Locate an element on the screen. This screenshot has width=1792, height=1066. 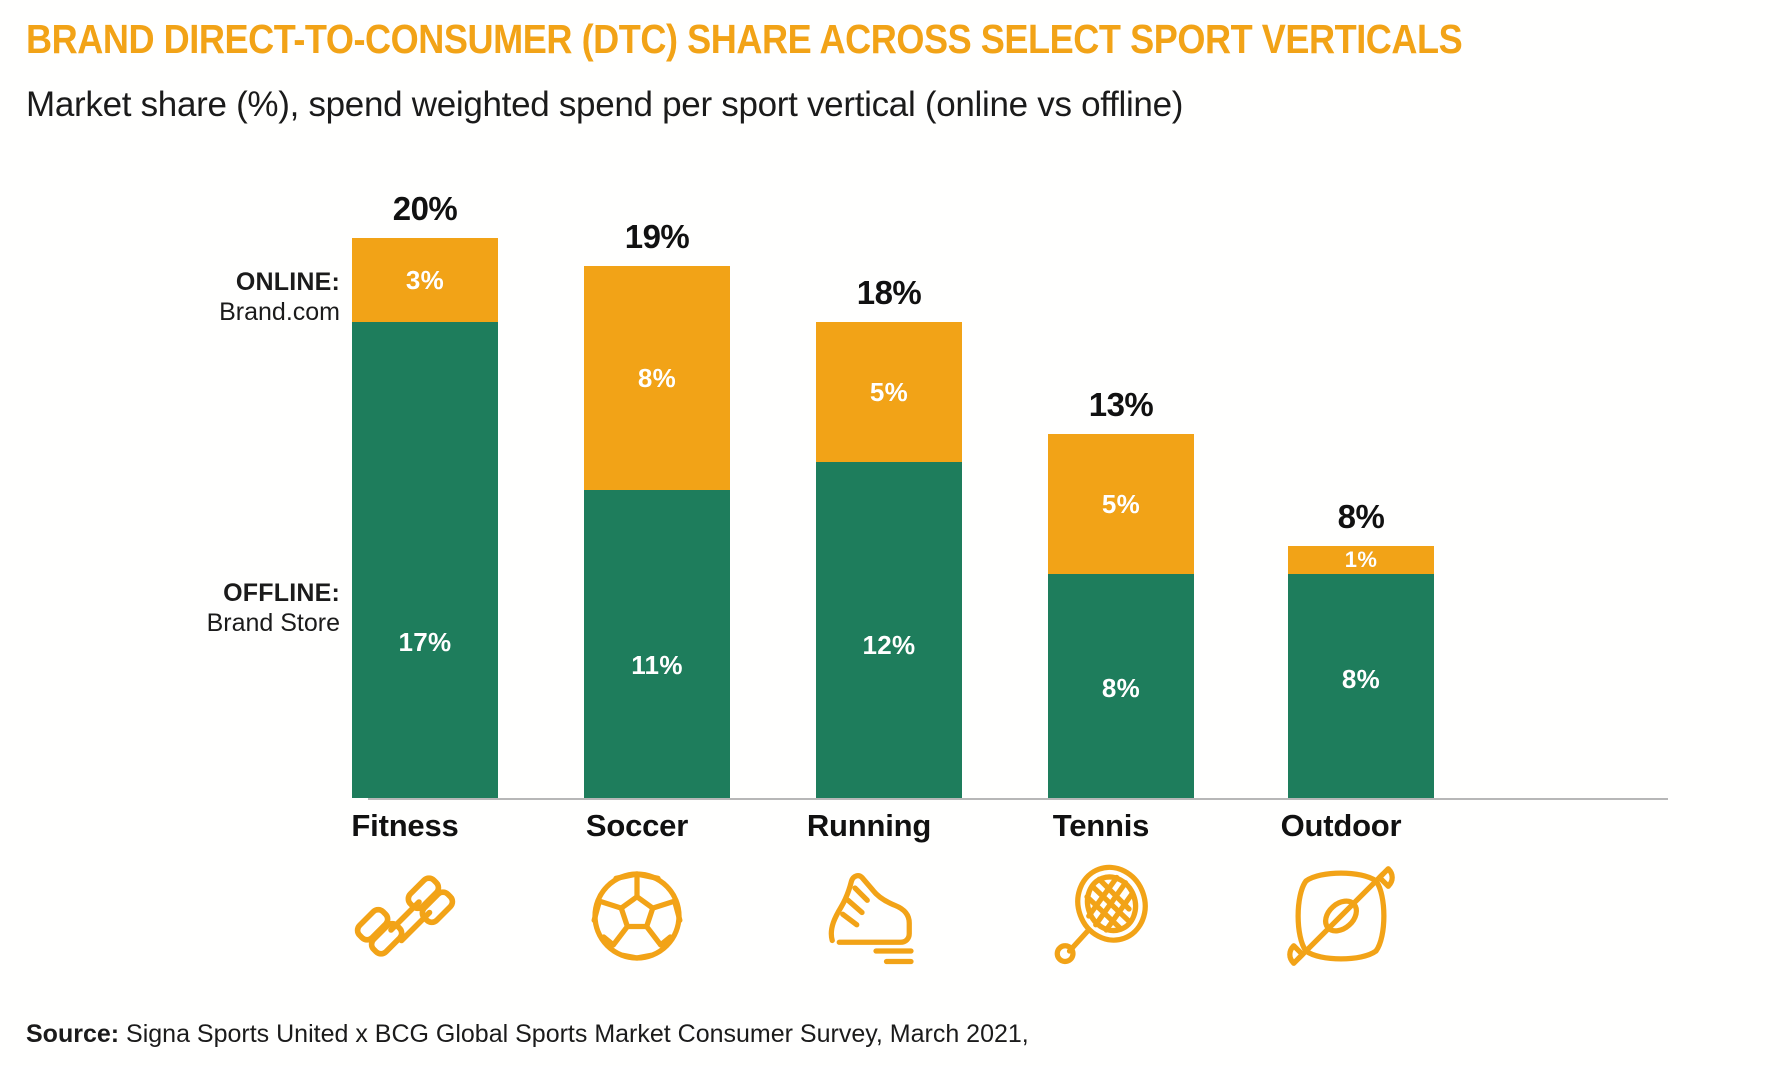
bar-segment-offline-running: 12% is located at coordinates (889, 630).